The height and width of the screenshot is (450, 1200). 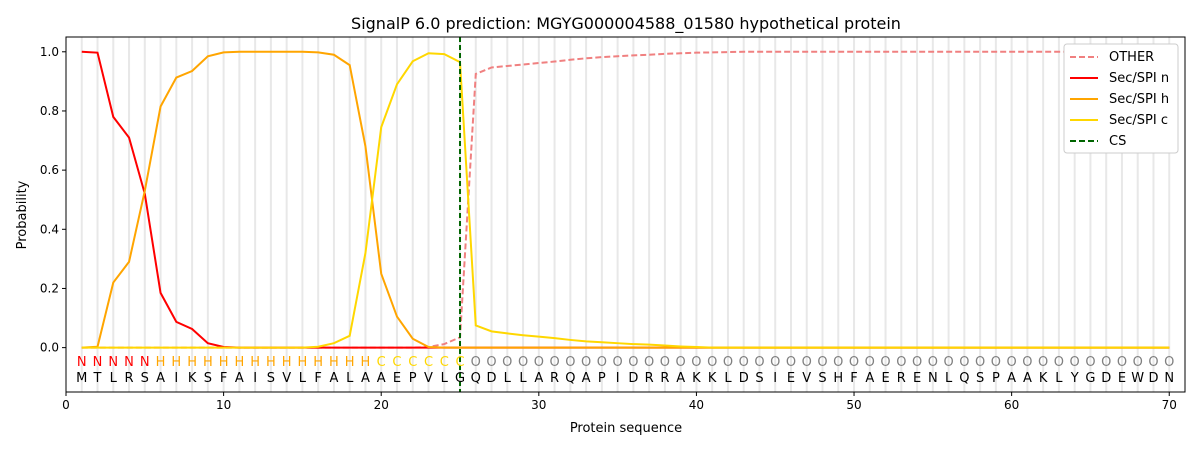 What do you see at coordinates (1139, 78) in the screenshot?
I see `legend-label: Sec/SPI n` at bounding box center [1139, 78].